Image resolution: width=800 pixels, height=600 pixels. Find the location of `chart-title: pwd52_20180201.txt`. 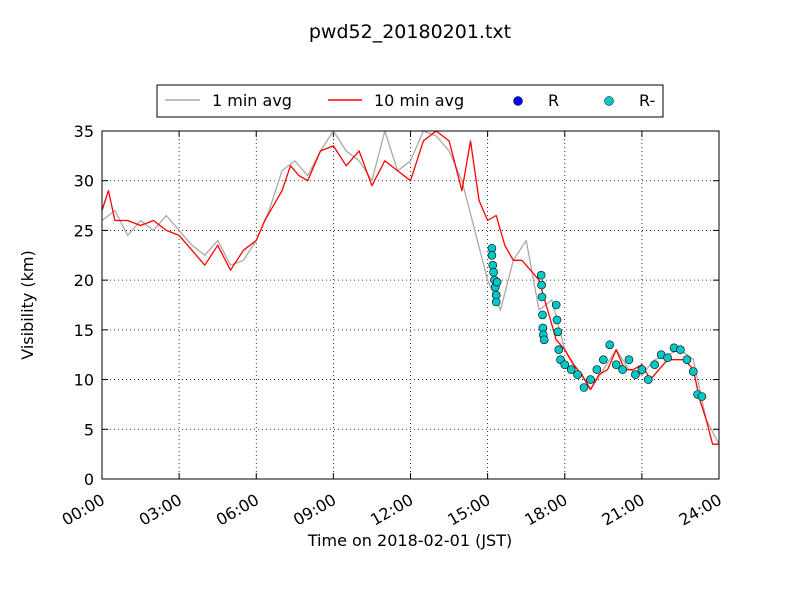

chart-title: pwd52_20180201.txt is located at coordinates (410, 32).